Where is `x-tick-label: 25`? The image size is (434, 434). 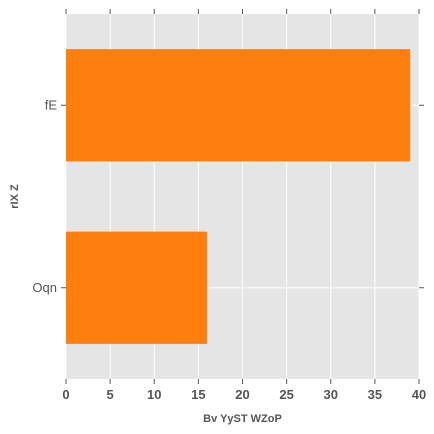
x-tick-label: 25 is located at coordinates (286, 394).